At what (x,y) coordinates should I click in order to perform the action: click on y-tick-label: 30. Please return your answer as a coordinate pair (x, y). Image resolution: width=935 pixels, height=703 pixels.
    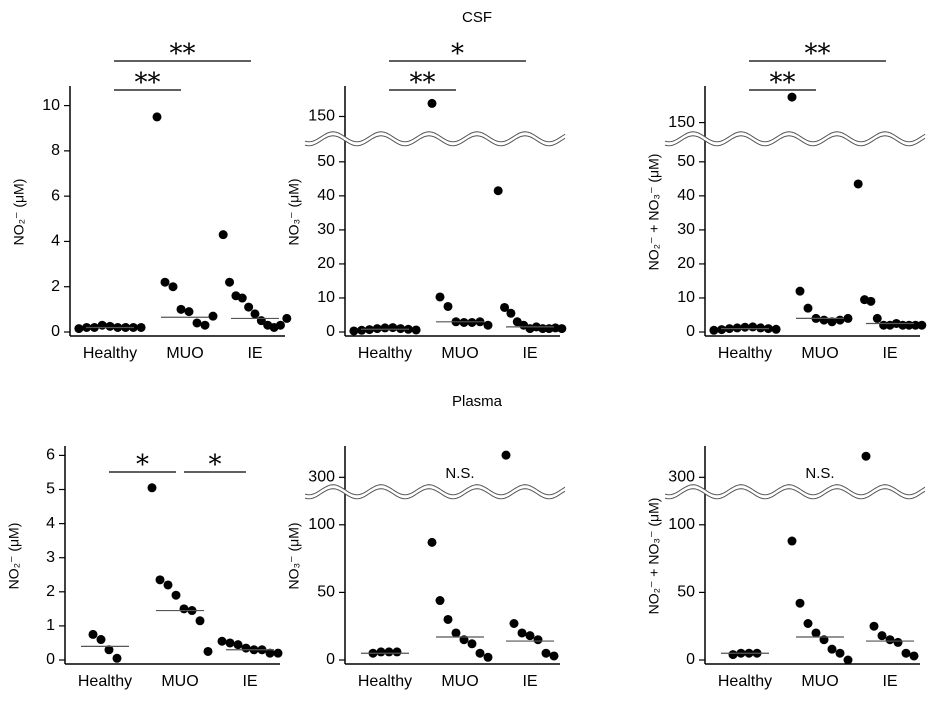
    Looking at the image, I should click on (686, 229).